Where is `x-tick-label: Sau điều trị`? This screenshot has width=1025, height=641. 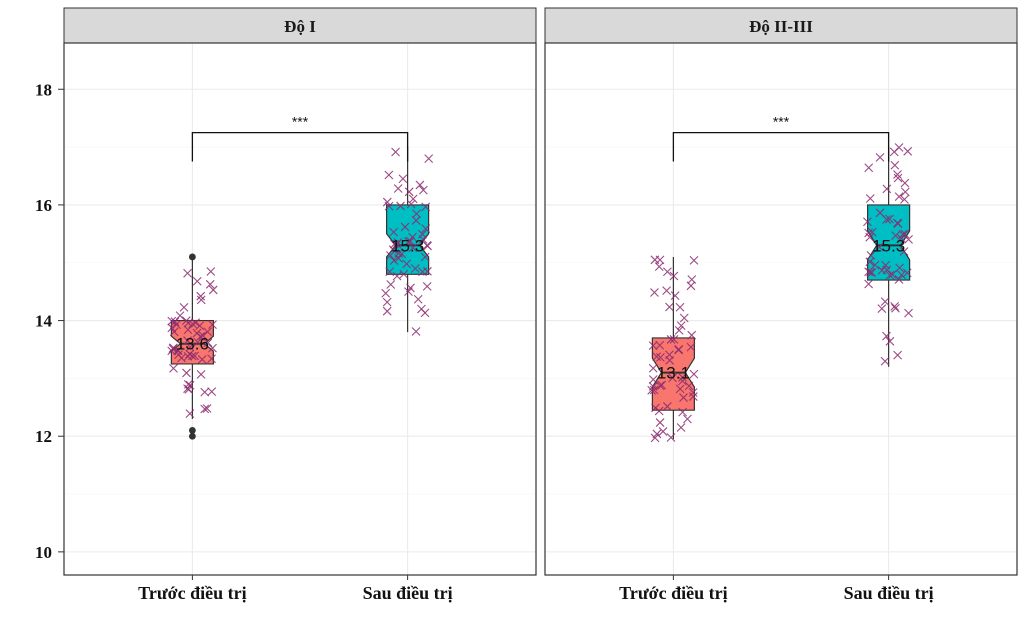
x-tick-label: Sau điều trị is located at coordinates (408, 593).